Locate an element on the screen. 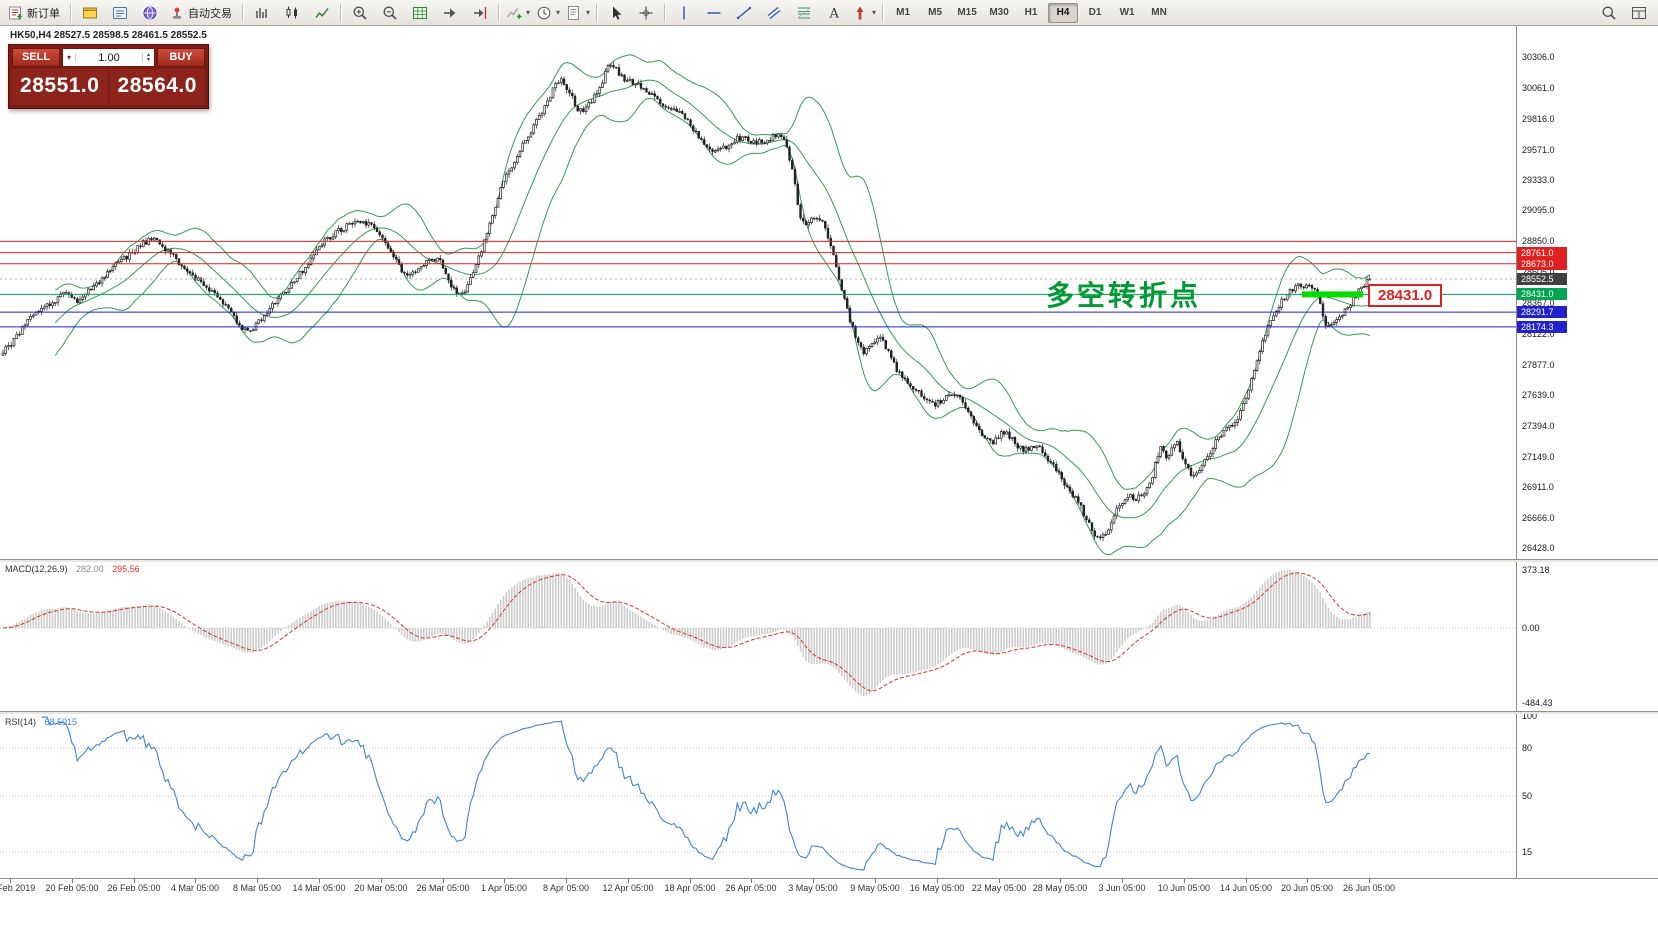 Image resolution: width=1658 pixels, height=950 pixels. volume-input: 1.00 is located at coordinates (109, 57).